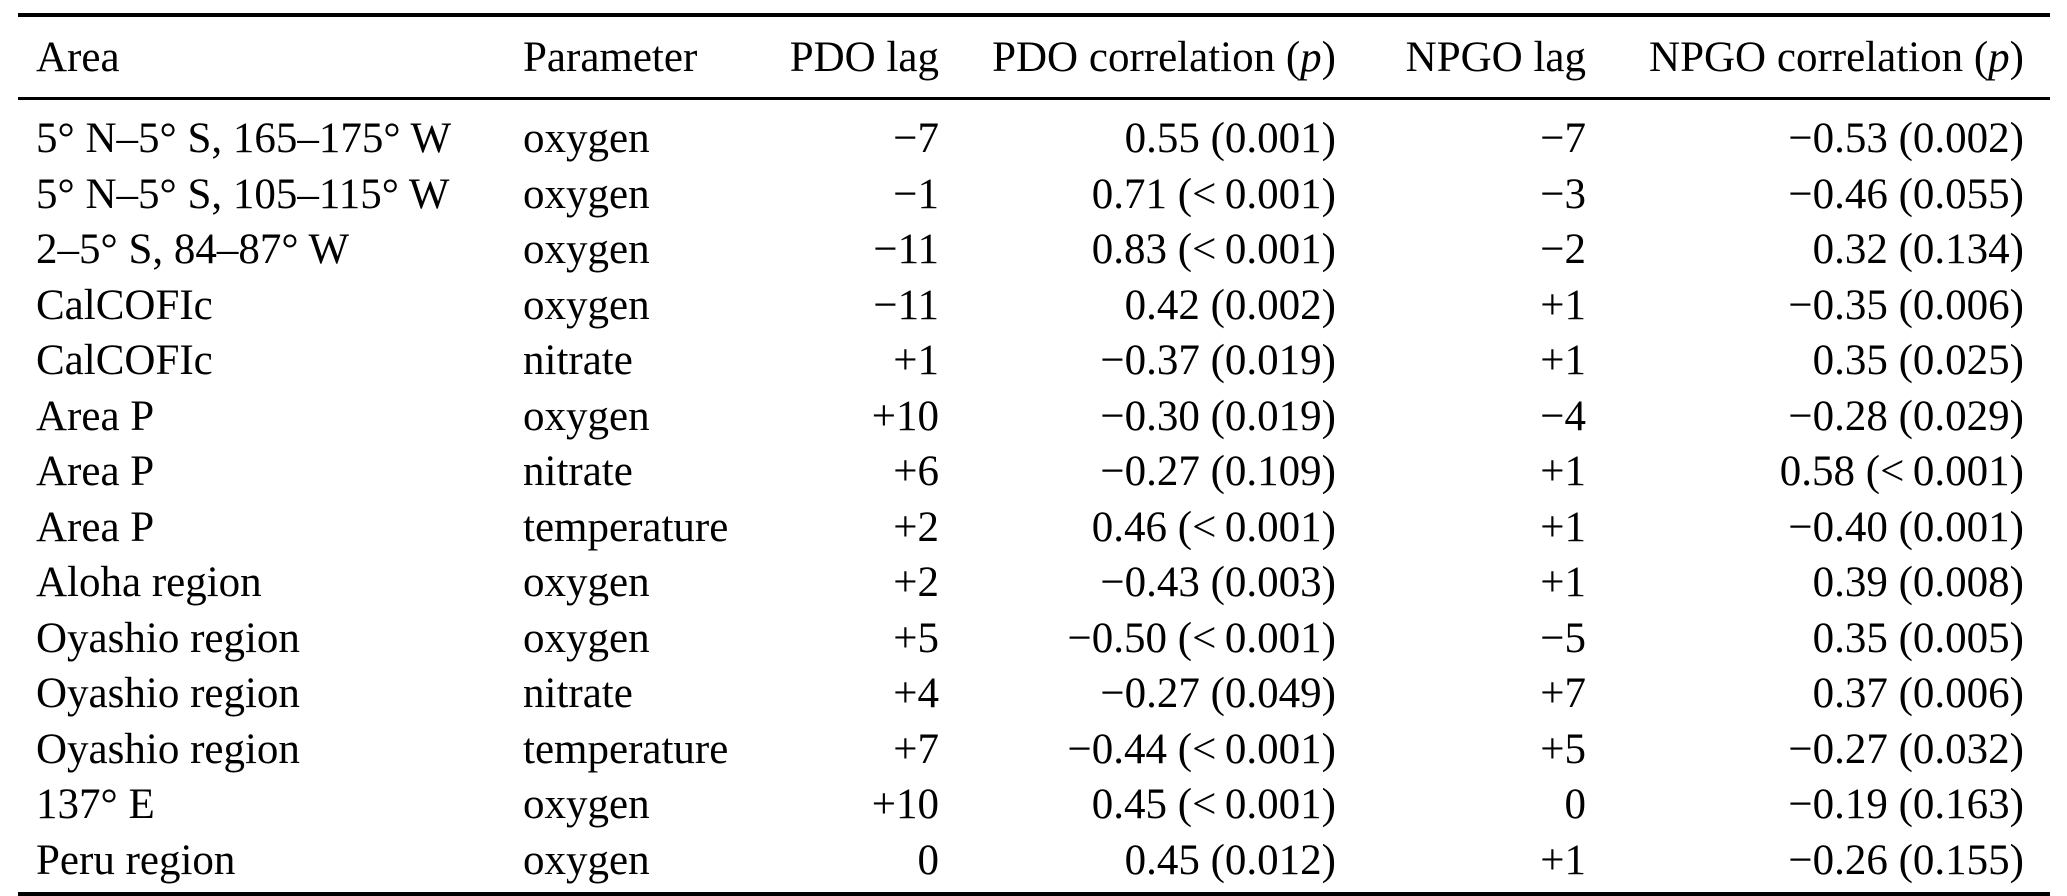 Image resolution: width=2067 pixels, height=896 pixels. Describe the element at coordinates (1906, 305) in the screenshot. I see `cell-npgo-correlation: −0.35 (0.006)` at that location.